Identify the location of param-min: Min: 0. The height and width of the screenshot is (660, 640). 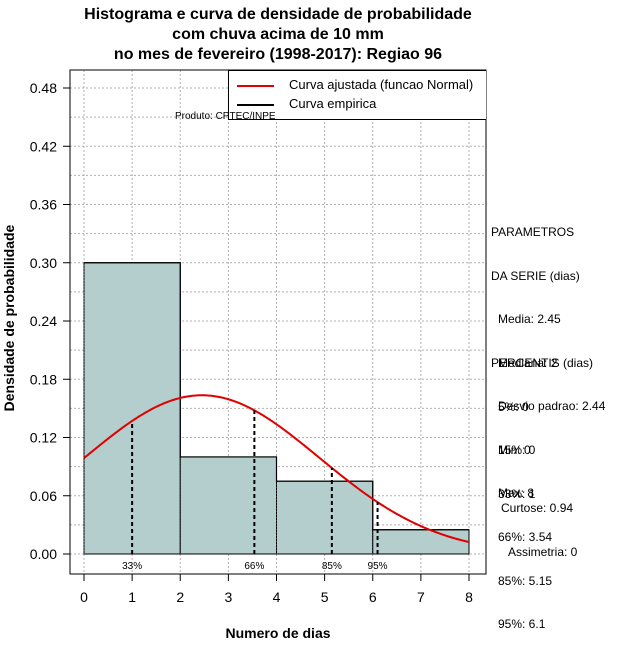
(514, 449).